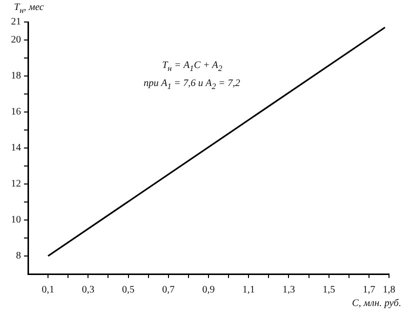 The image size is (403, 330). I want to click on y-tick-label: 18, so click(16, 76).